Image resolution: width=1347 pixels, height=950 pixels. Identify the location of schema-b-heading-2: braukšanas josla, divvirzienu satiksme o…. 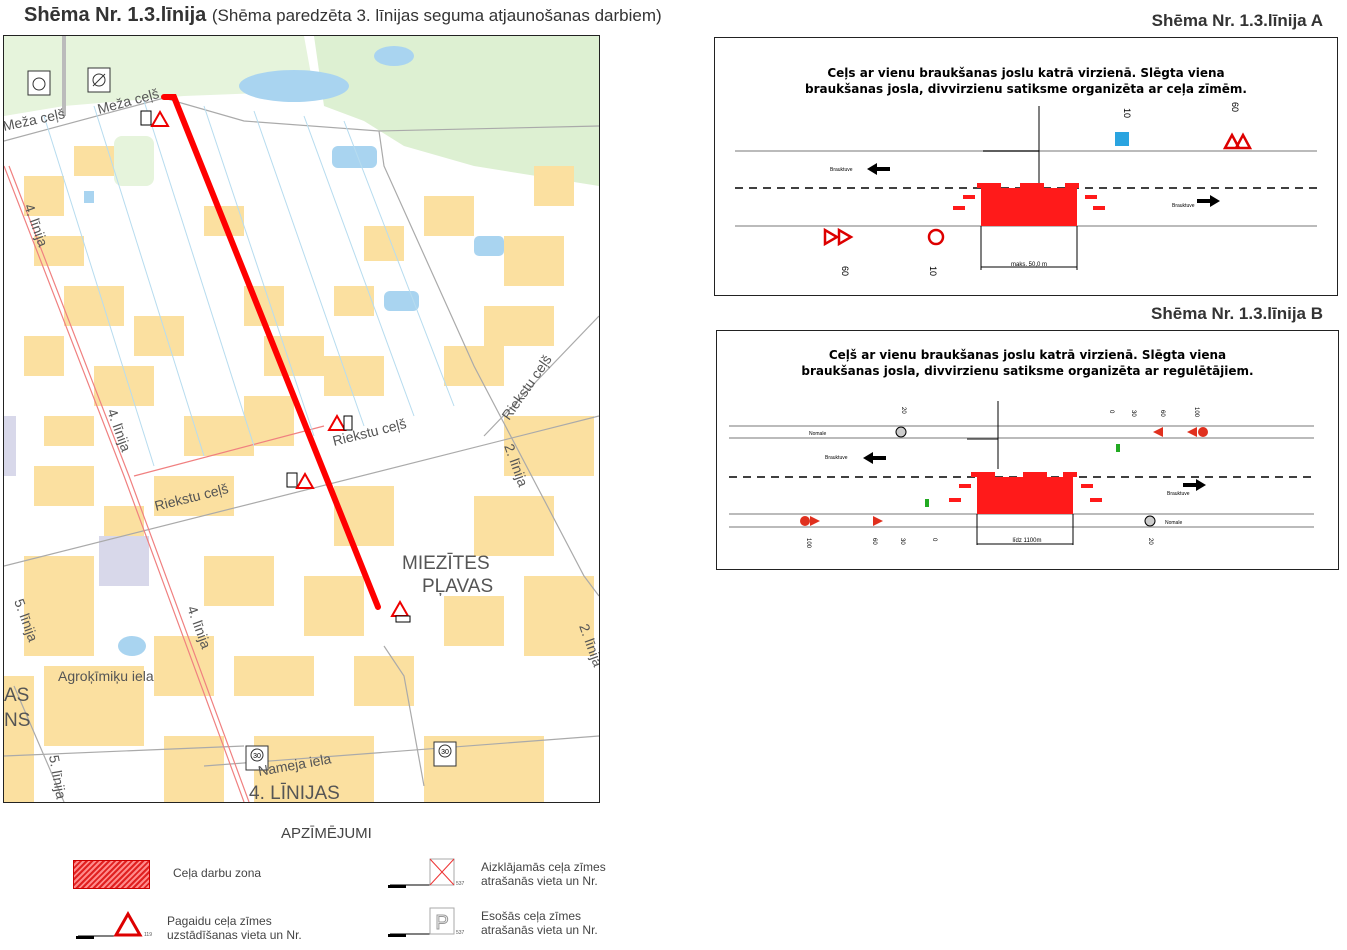
(1027, 371).